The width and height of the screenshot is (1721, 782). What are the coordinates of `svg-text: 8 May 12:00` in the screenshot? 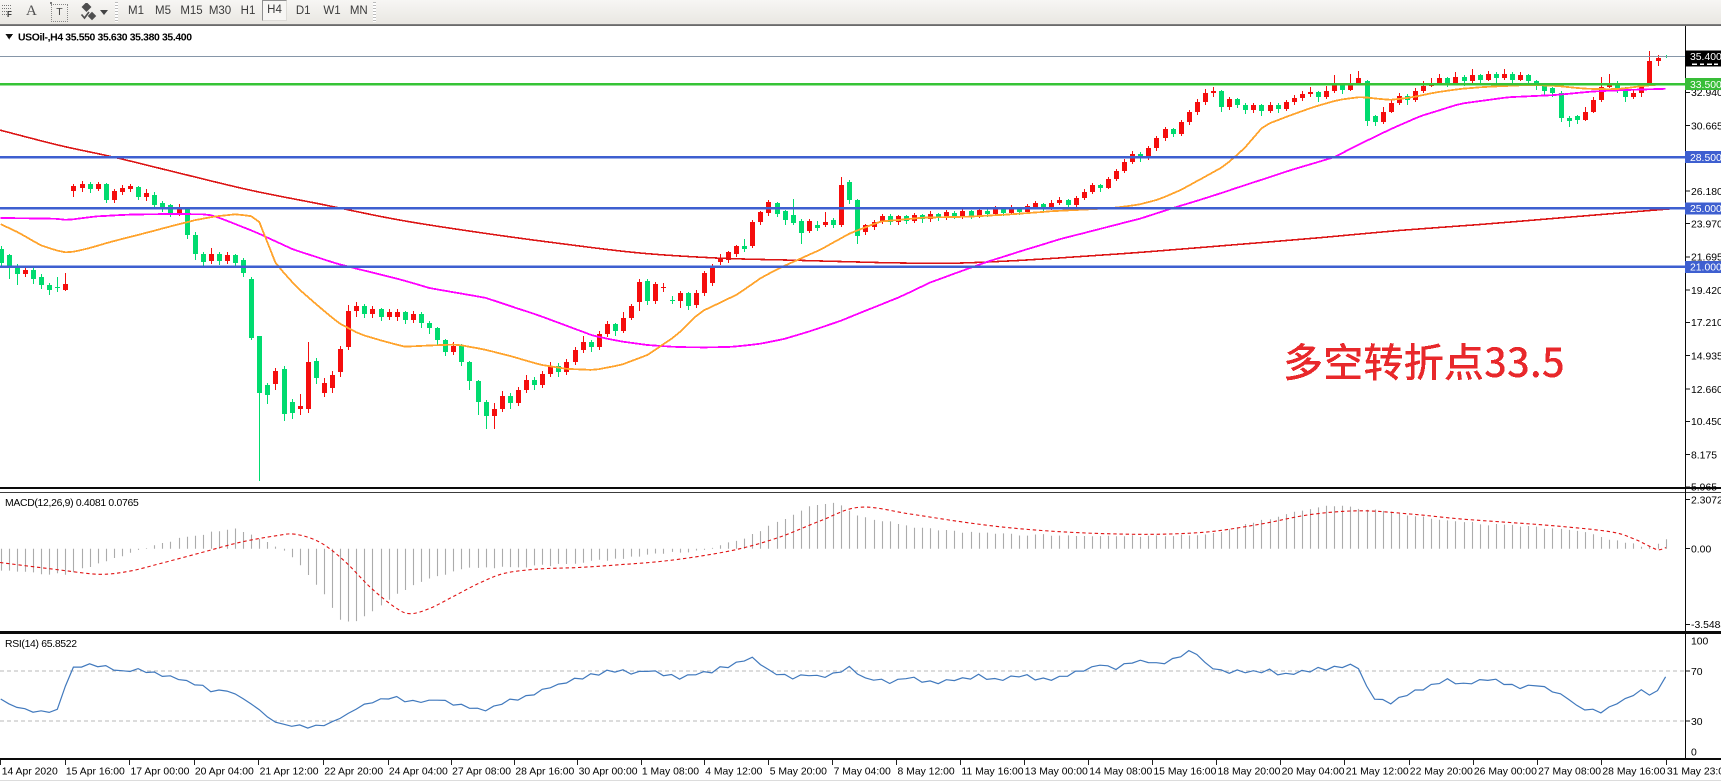 It's located at (926, 772).